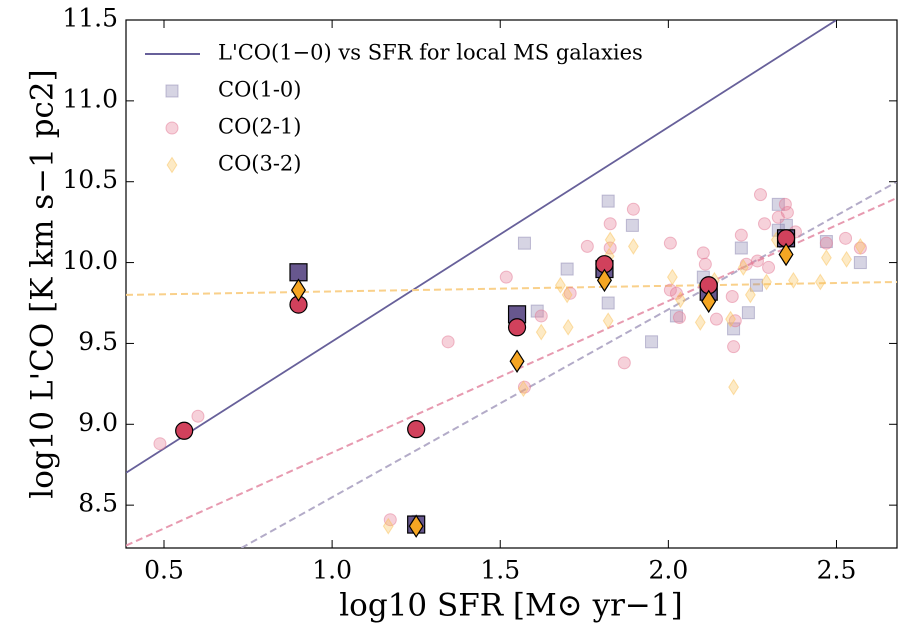 This screenshot has height=638, width=909. I want to click on legend-label: CO(1-0), so click(260, 90).